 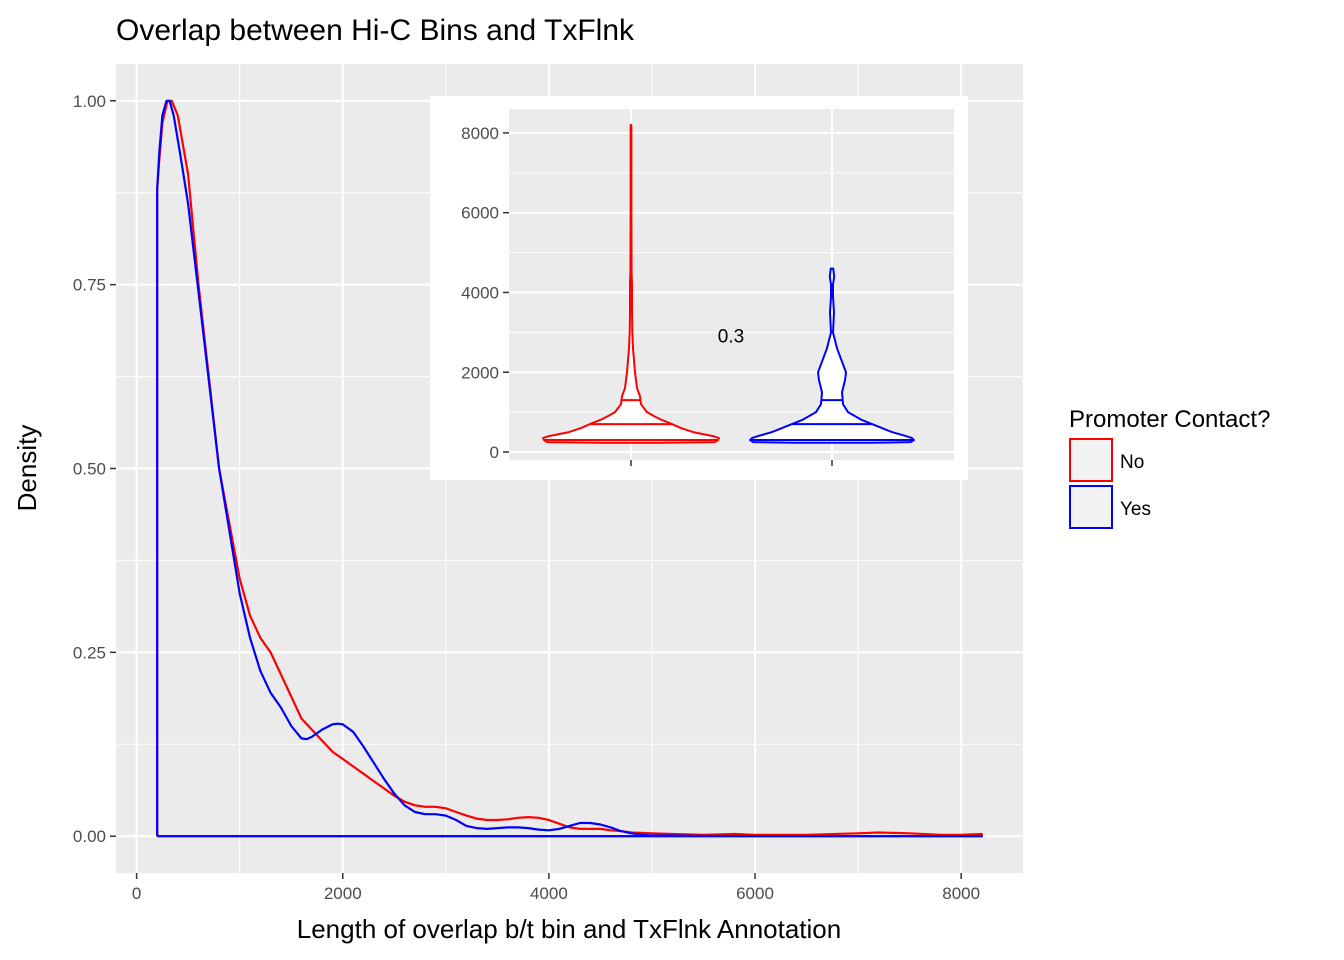 What do you see at coordinates (136, 893) in the screenshot?
I see `x-tick-label: 0` at bounding box center [136, 893].